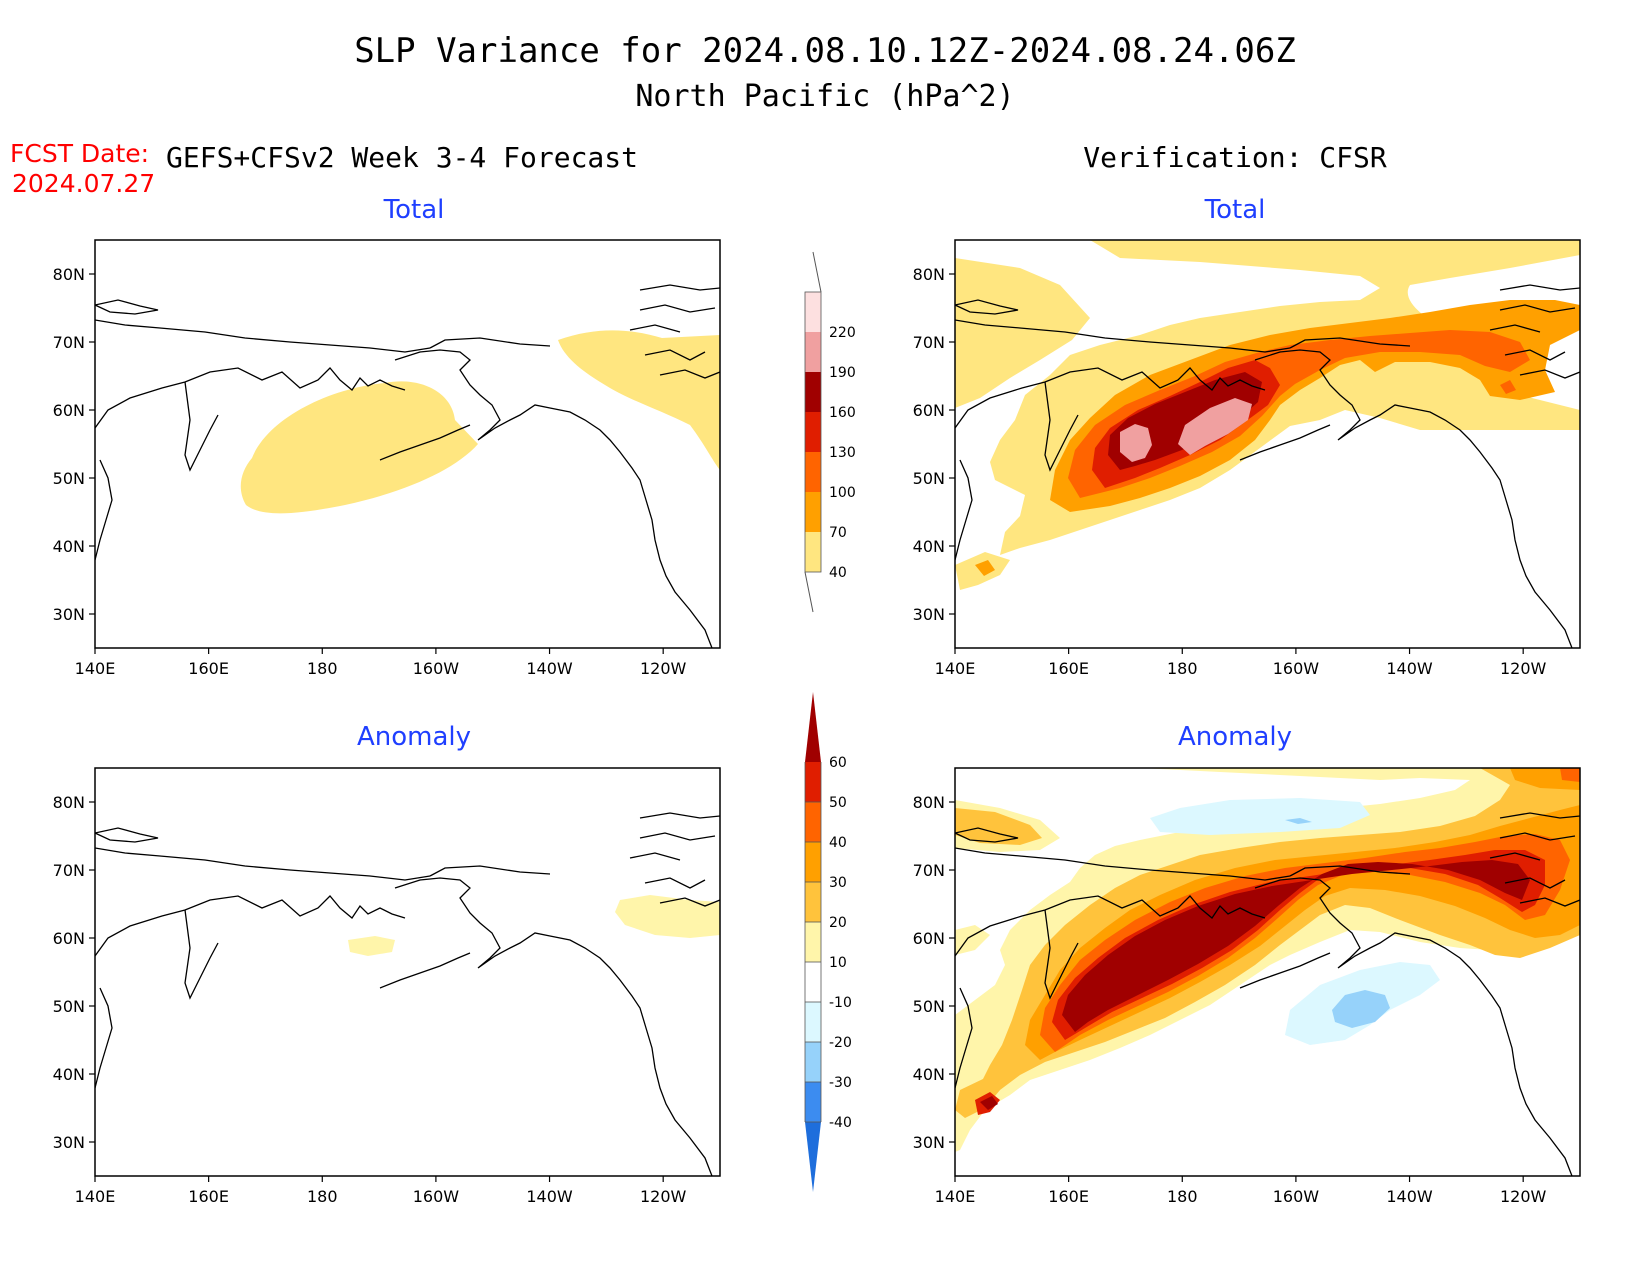  I want to click on y-tick-label: 60N, so click(69, 938).